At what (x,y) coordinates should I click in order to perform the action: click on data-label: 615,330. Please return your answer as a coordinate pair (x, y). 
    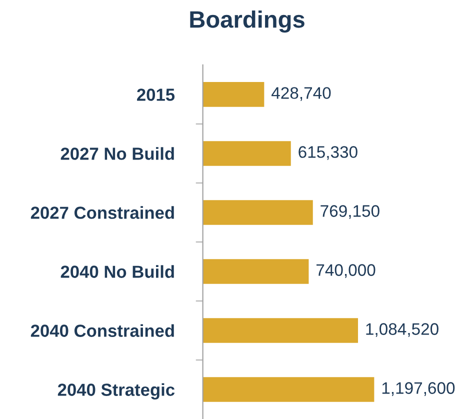
    Looking at the image, I should click on (328, 153).